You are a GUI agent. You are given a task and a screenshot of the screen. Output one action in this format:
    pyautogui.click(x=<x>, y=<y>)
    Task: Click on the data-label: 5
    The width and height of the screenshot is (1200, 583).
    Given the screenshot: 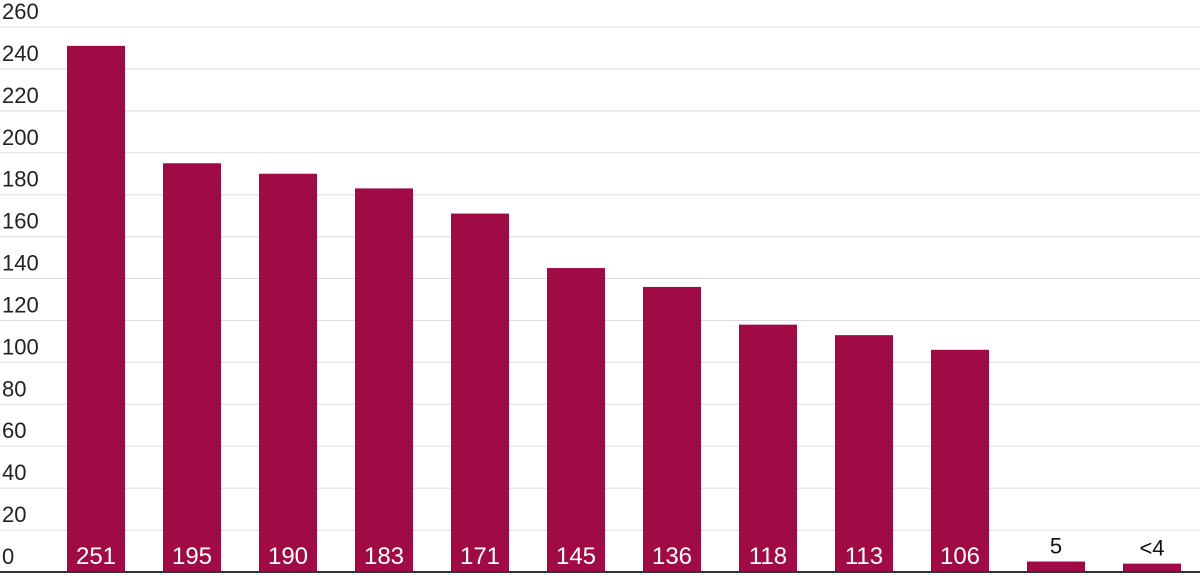 What is the action you would take?
    pyautogui.click(x=1056, y=546)
    